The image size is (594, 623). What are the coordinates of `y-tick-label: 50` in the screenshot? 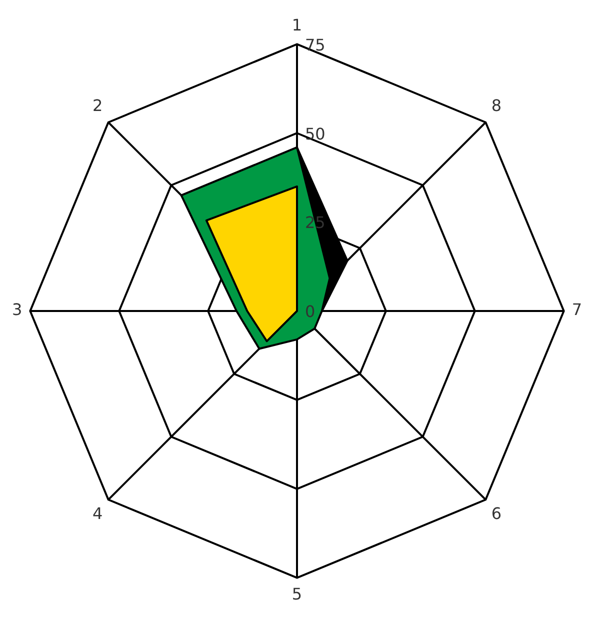 It's located at (315, 134).